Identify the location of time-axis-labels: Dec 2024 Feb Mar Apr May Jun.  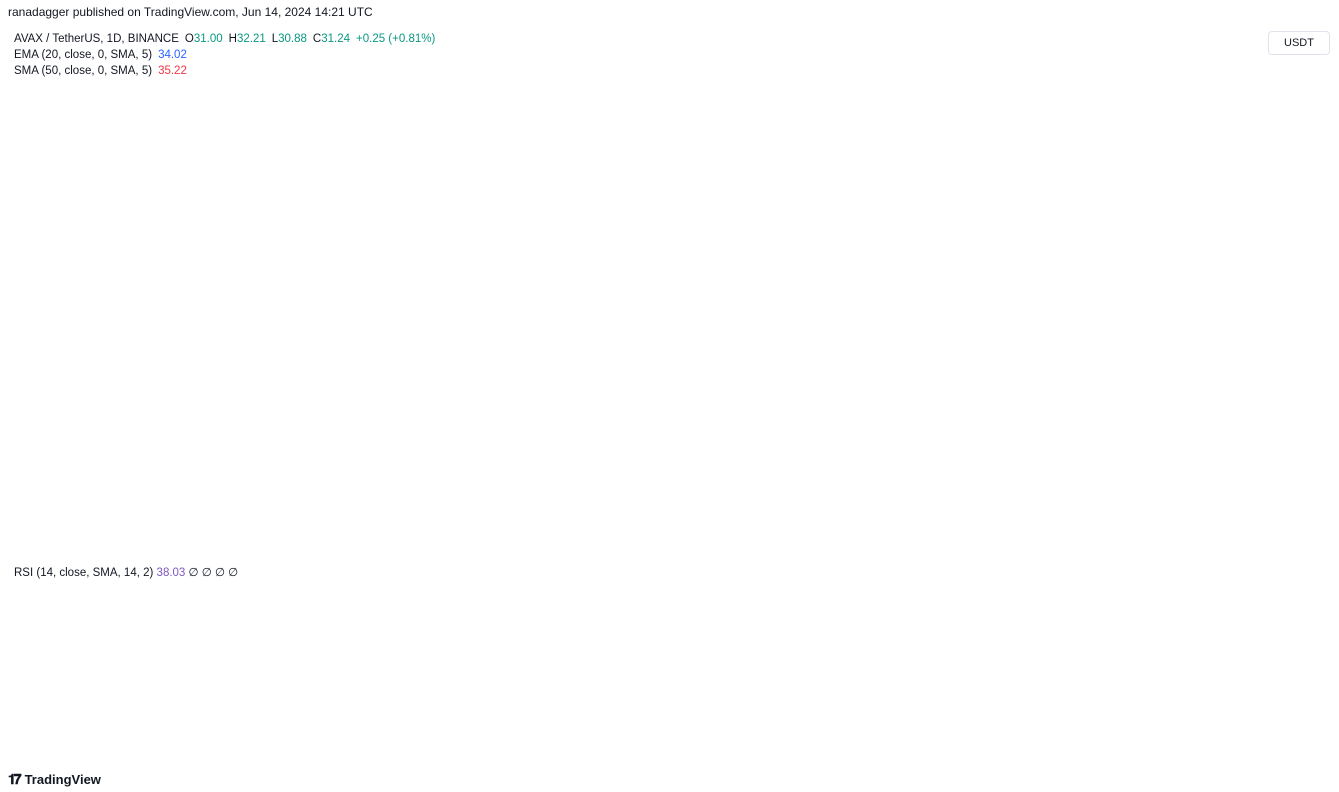
(639, 747).